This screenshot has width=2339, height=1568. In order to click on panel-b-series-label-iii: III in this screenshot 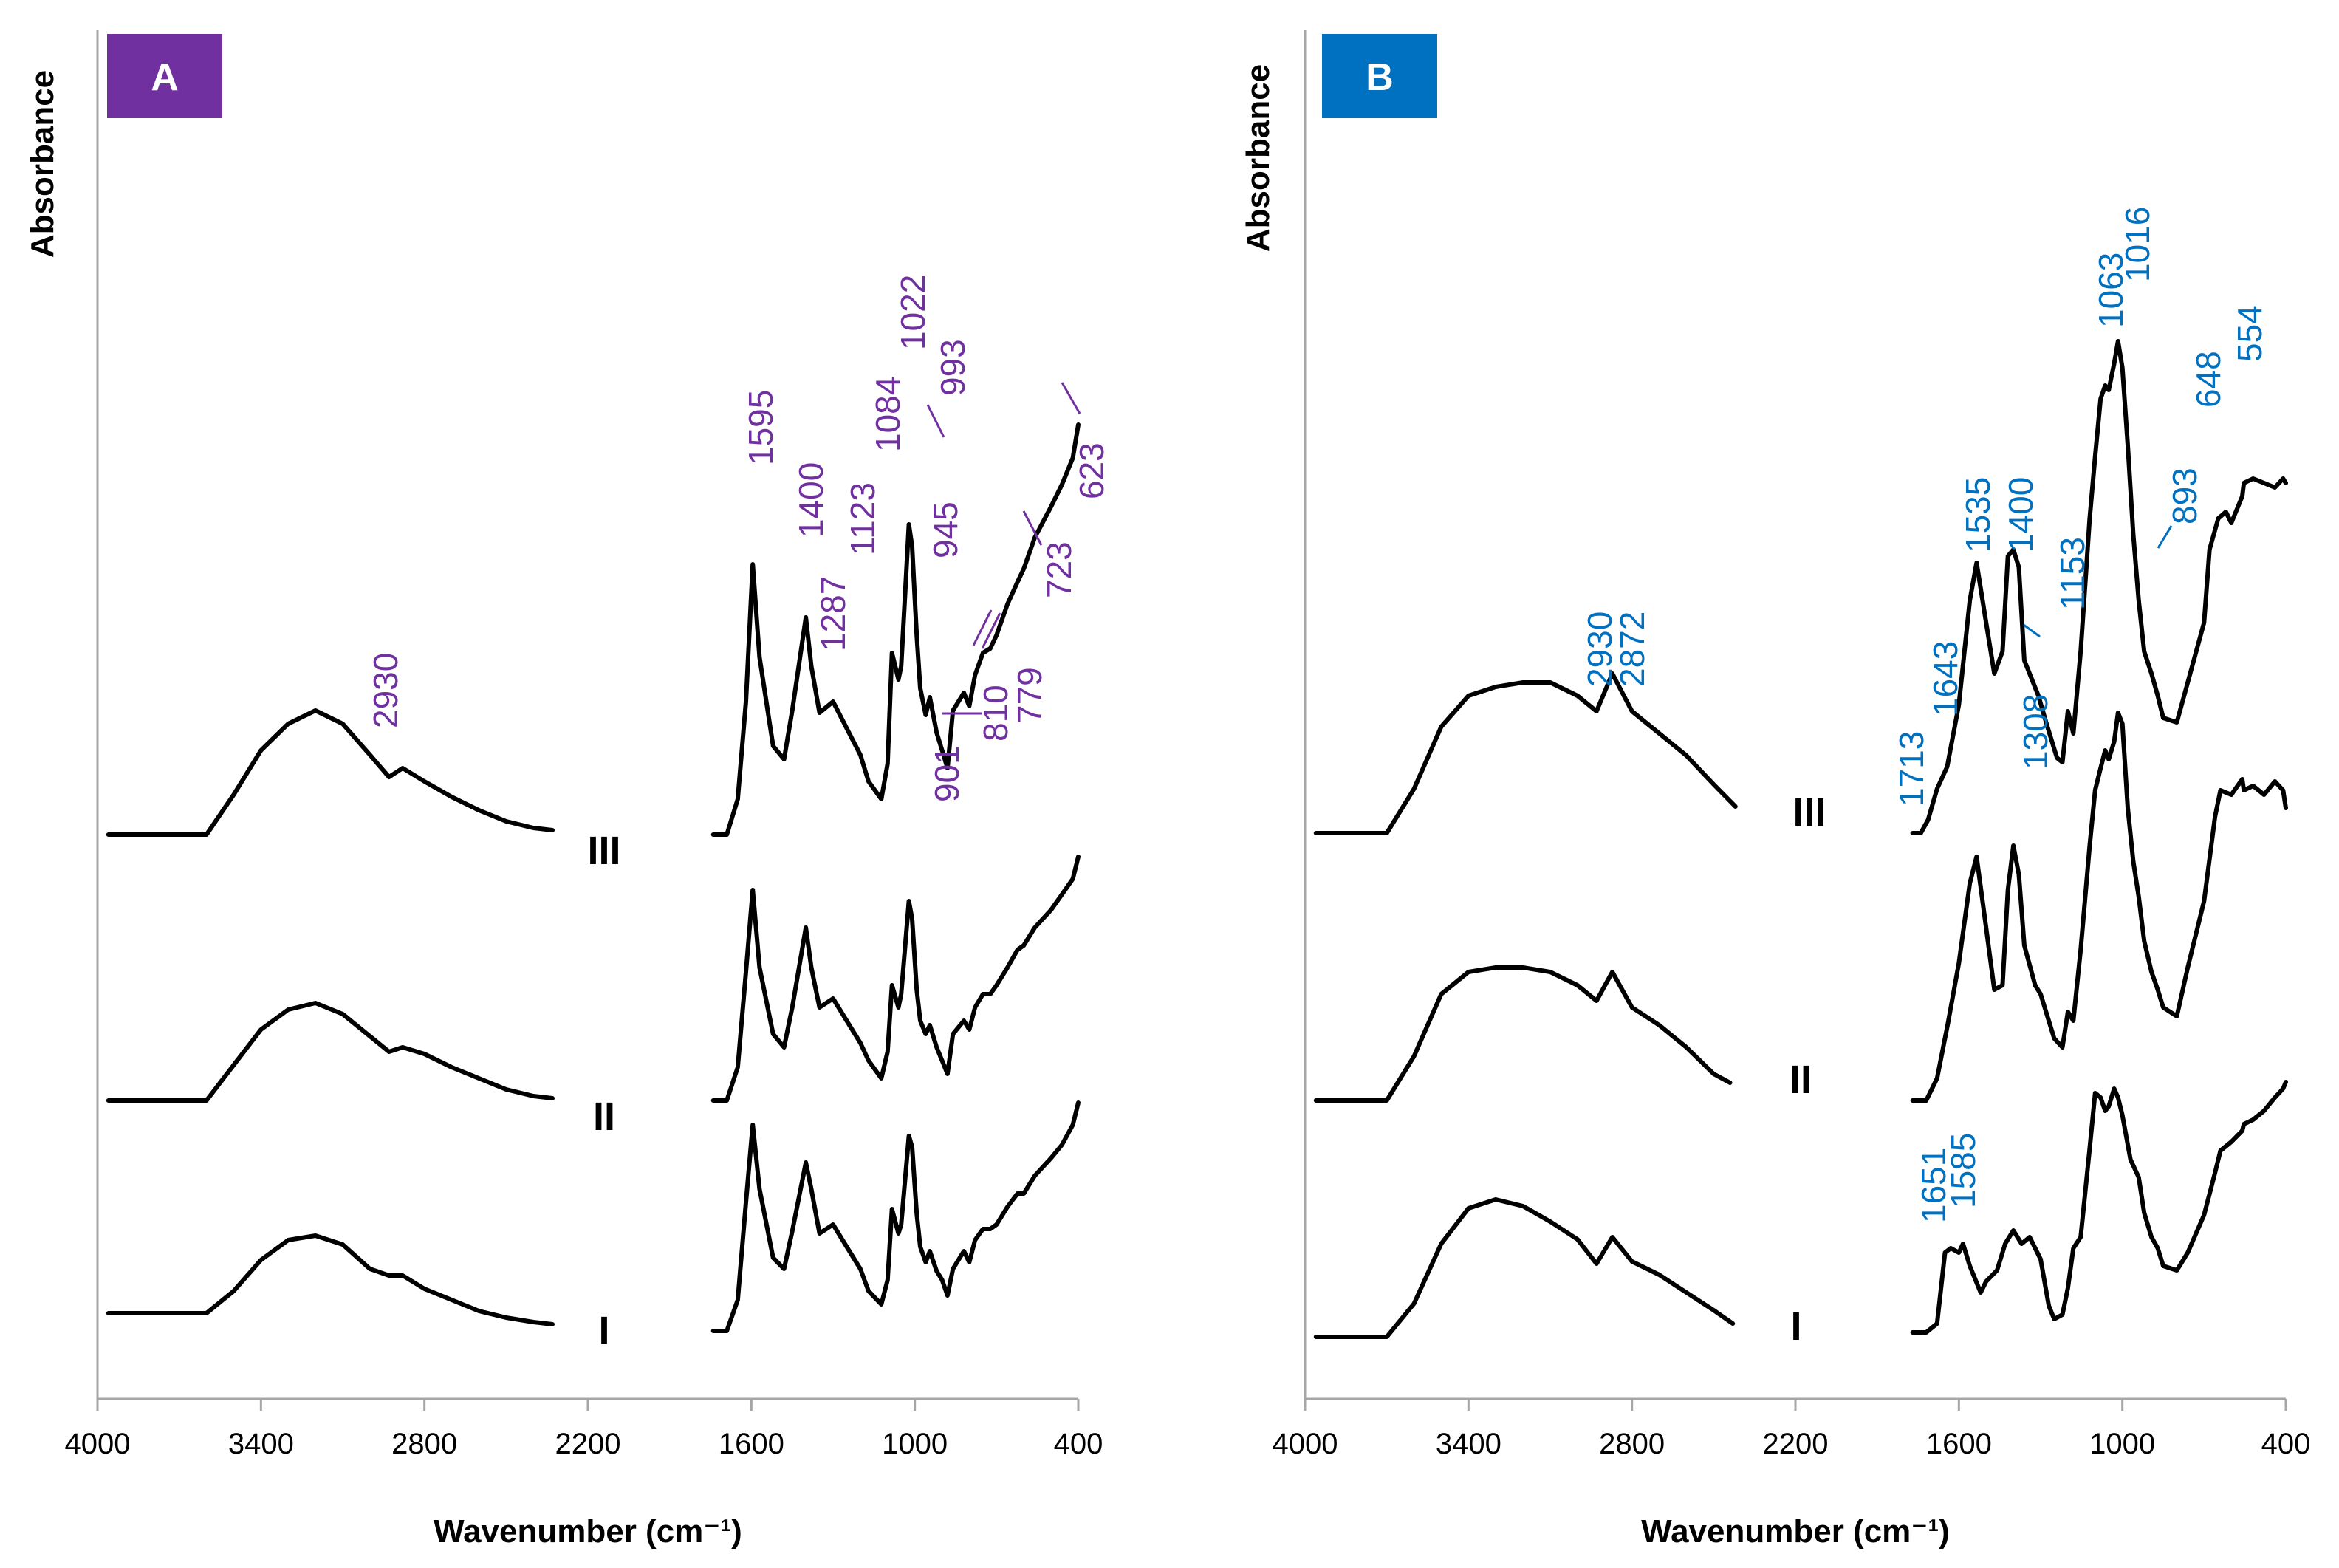, I will do `click(1809, 812)`.